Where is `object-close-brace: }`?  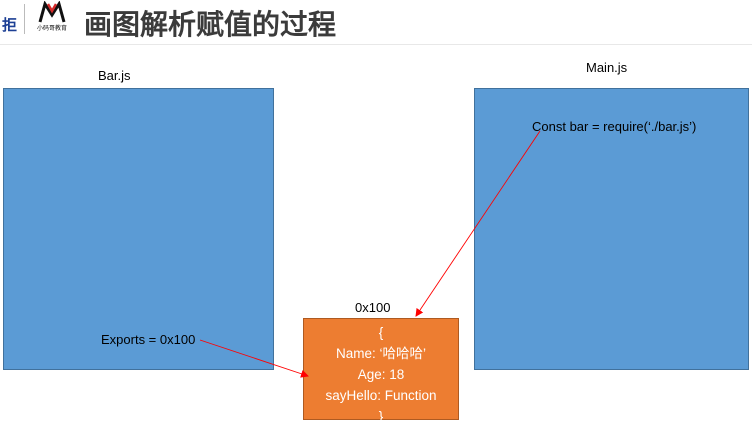
object-close-brace: } is located at coordinates (381, 415).